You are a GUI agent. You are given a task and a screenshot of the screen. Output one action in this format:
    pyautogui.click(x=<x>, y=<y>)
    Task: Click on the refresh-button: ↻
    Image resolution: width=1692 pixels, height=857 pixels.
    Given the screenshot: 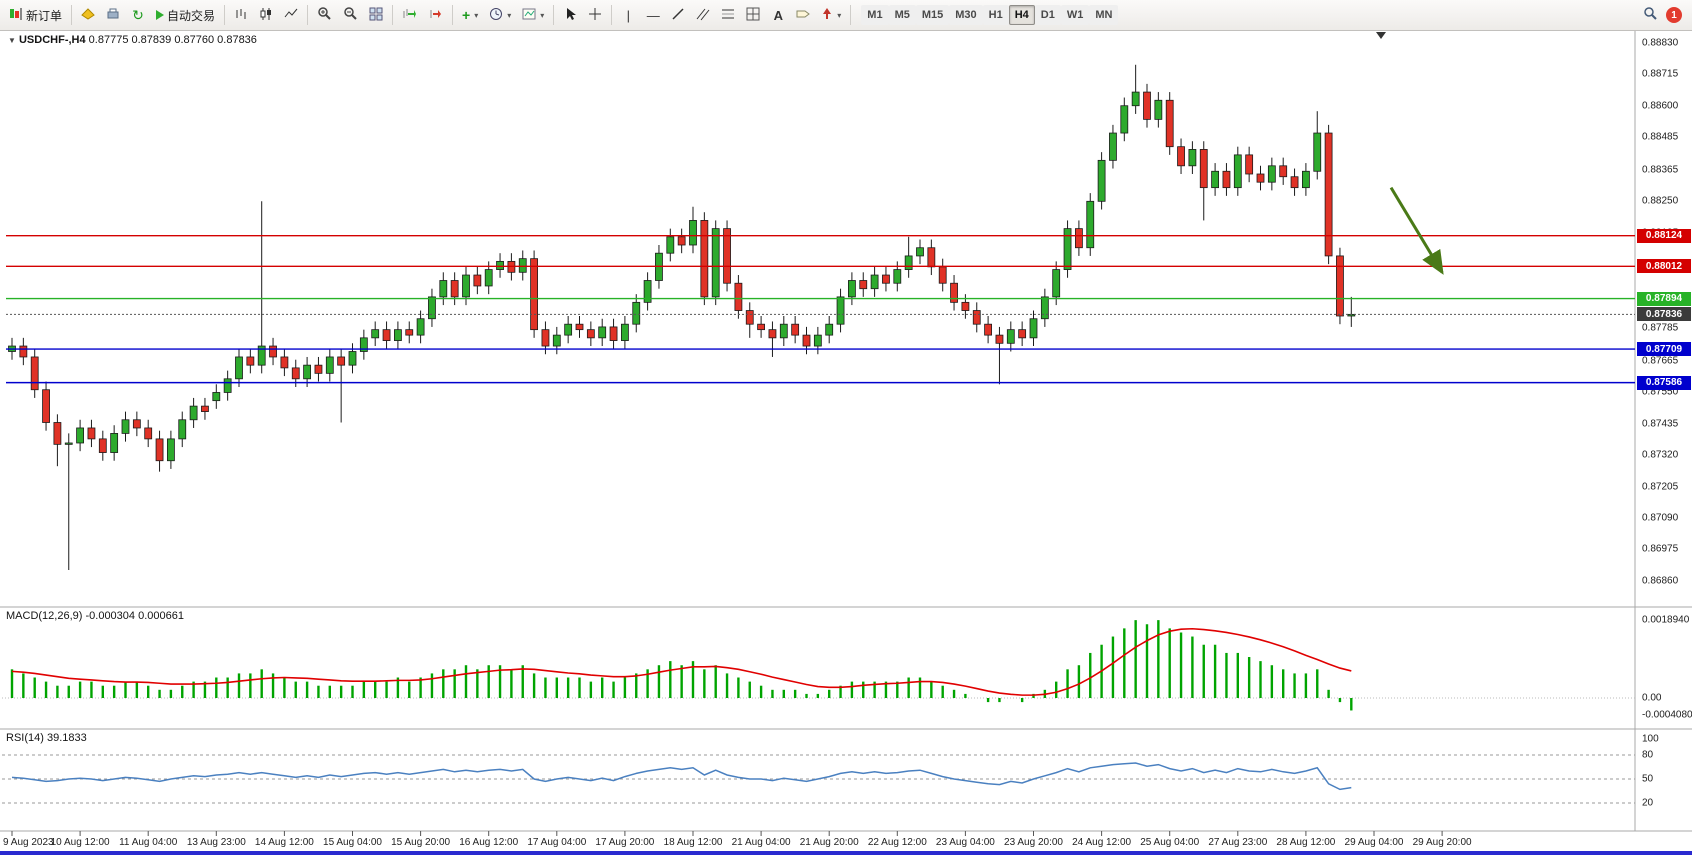 What is the action you would take?
    pyautogui.click(x=138, y=15)
    